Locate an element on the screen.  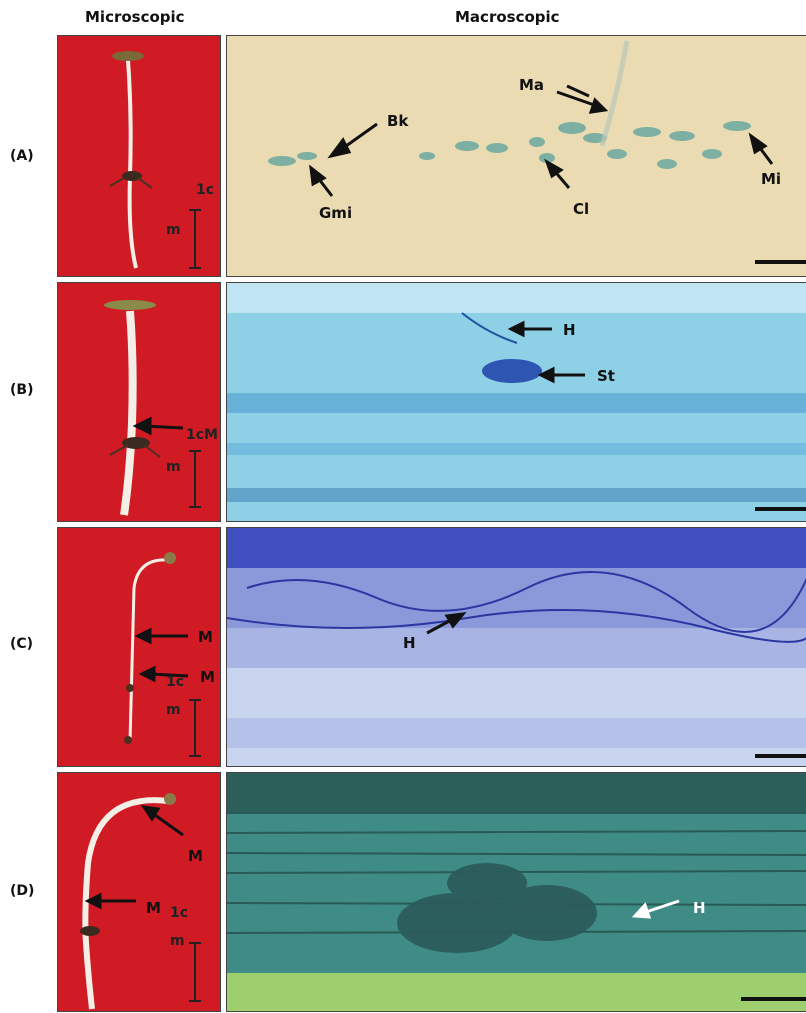
scale-label-c-2: m is located at coordinates (173, 710).